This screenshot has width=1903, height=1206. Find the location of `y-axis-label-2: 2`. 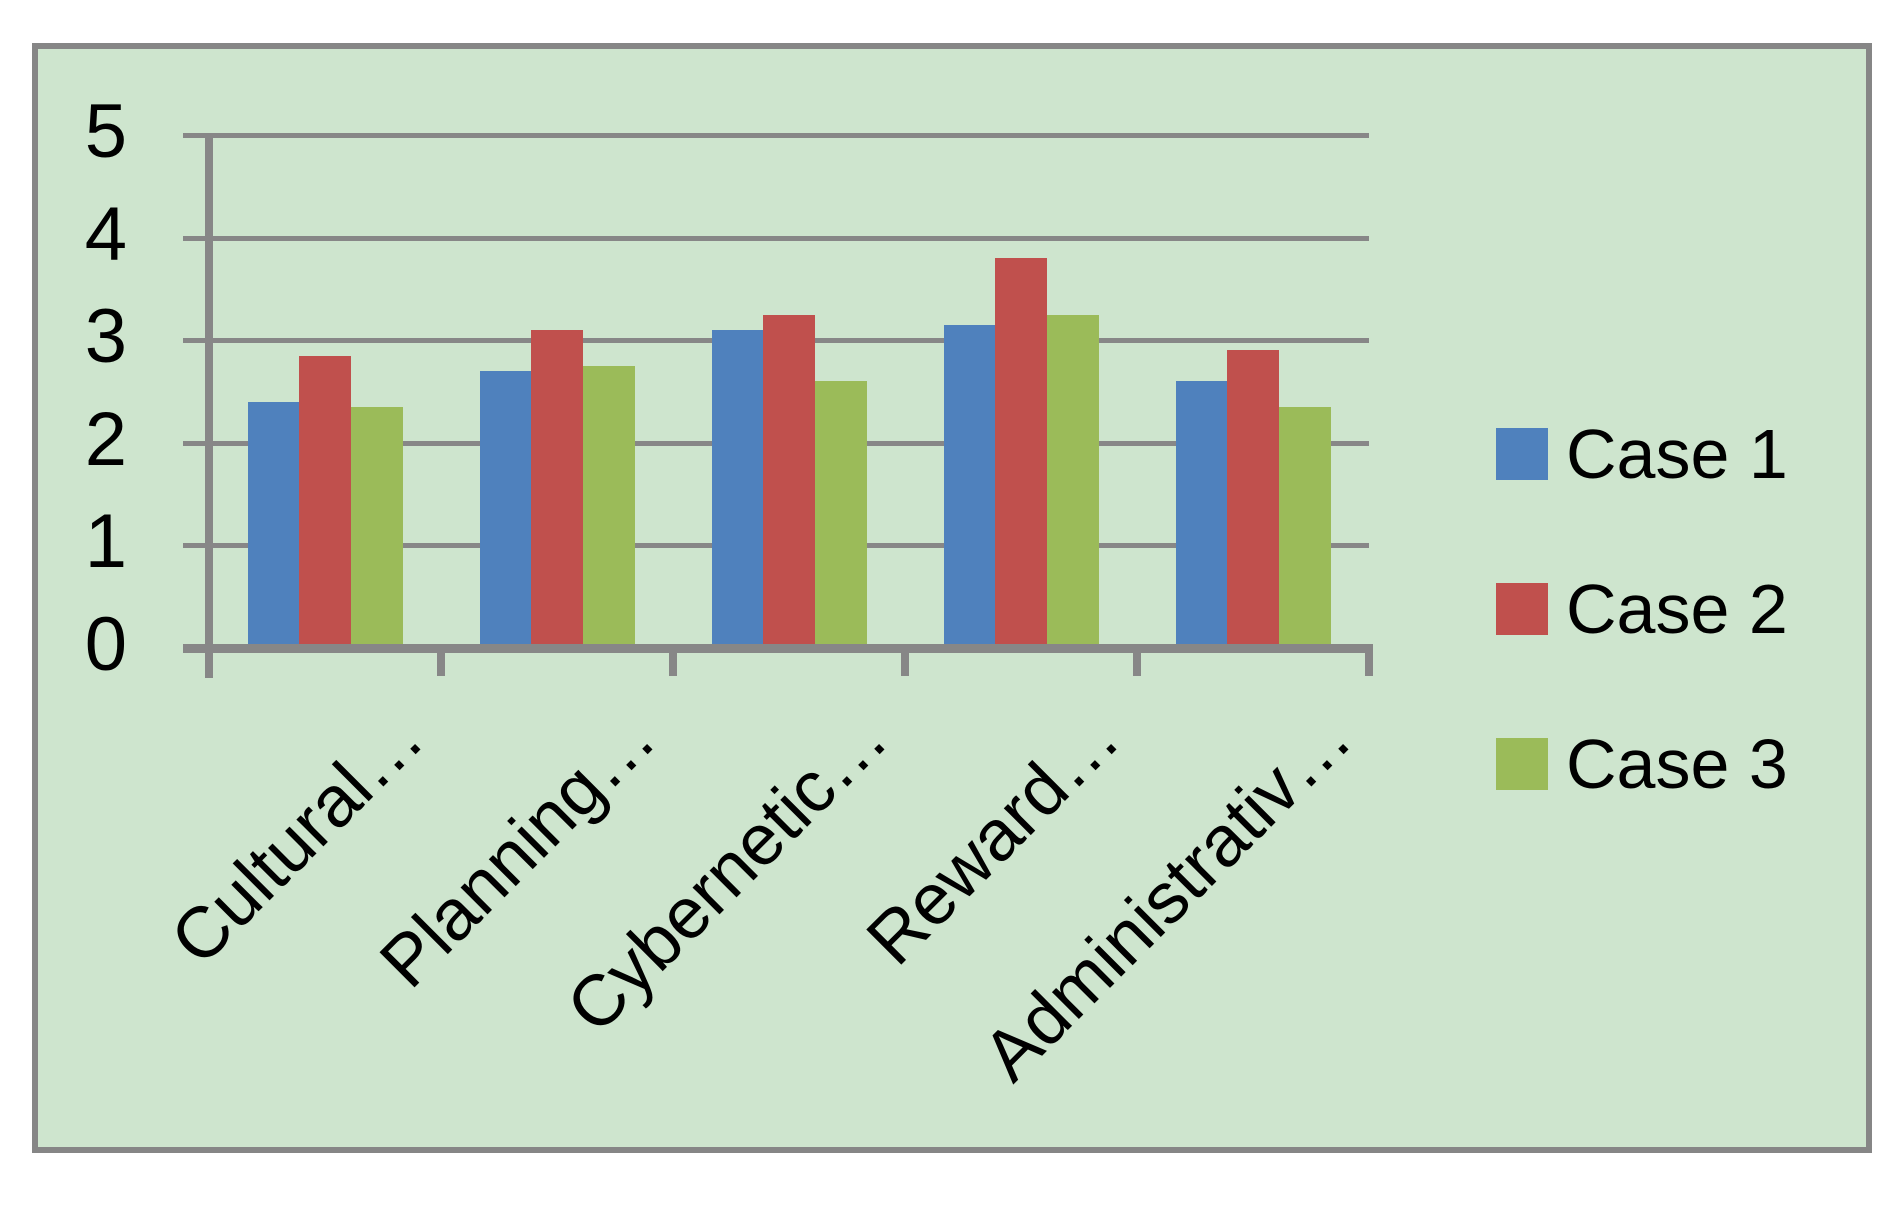

y-axis-label-2: 2 is located at coordinates (105, 439).